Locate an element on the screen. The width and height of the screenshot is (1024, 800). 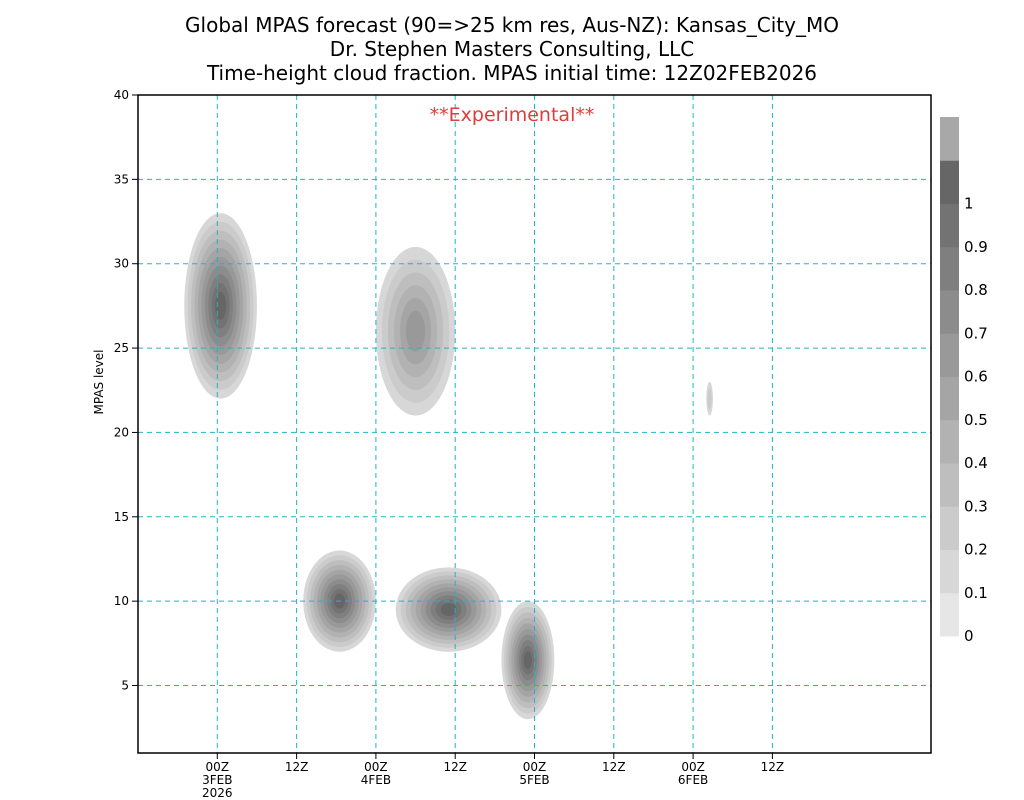
x-tick-label-48: 00Z is located at coordinates (535, 767).